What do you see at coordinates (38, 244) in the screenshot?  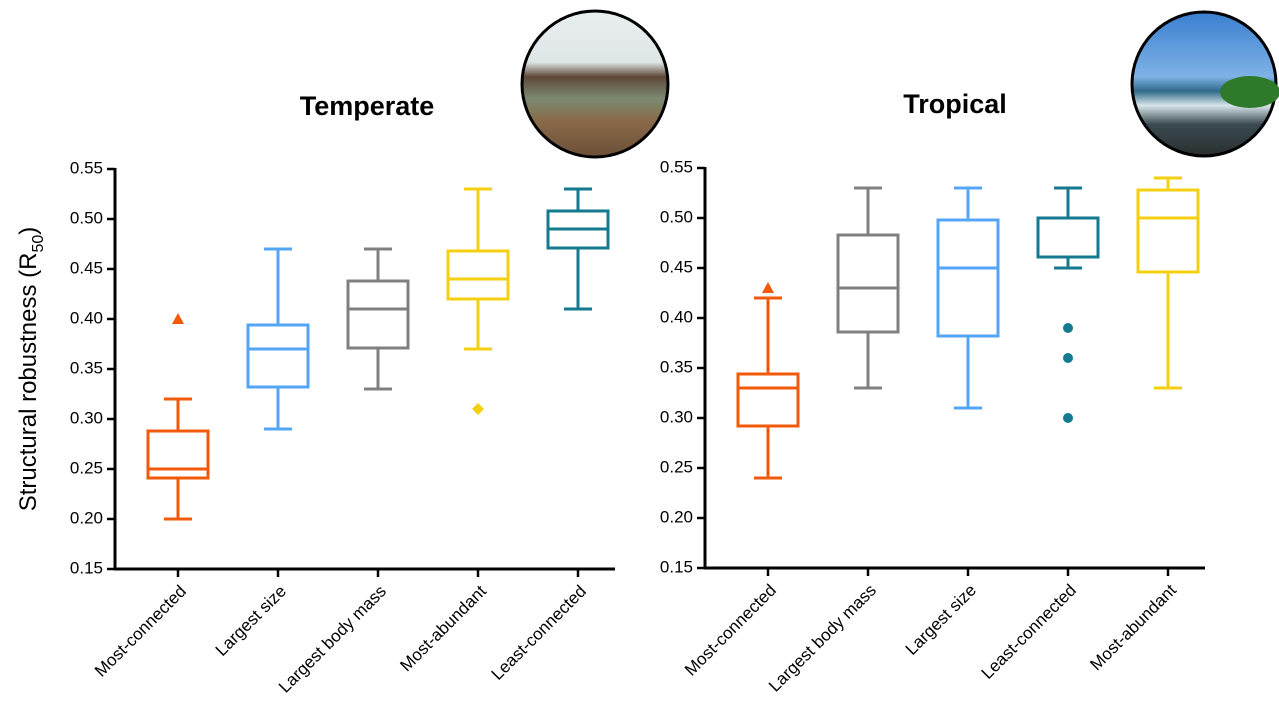 I see `y-axis-label-part: 50` at bounding box center [38, 244].